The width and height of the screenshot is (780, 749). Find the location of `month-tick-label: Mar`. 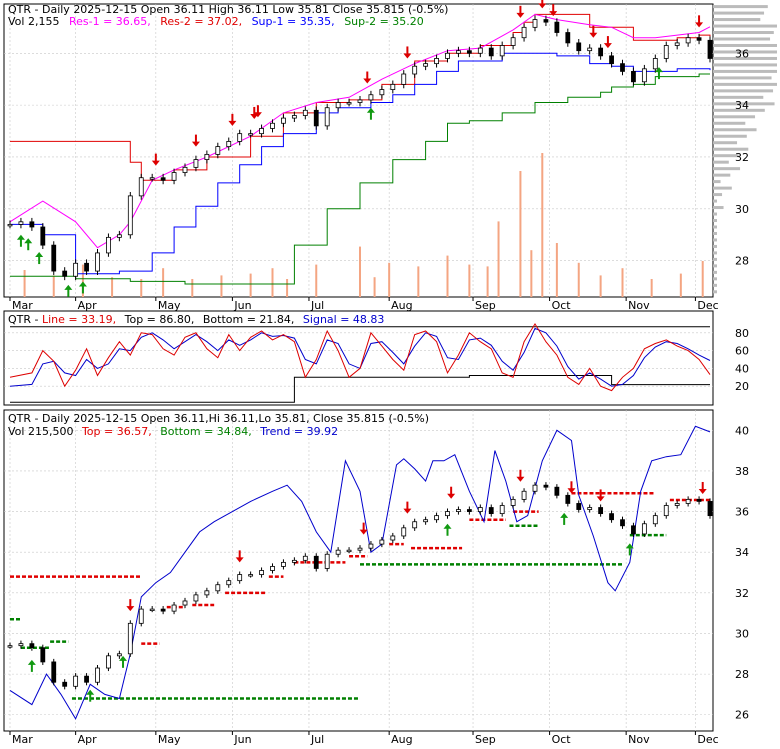

month-tick-label: Mar is located at coordinates (22, 305).